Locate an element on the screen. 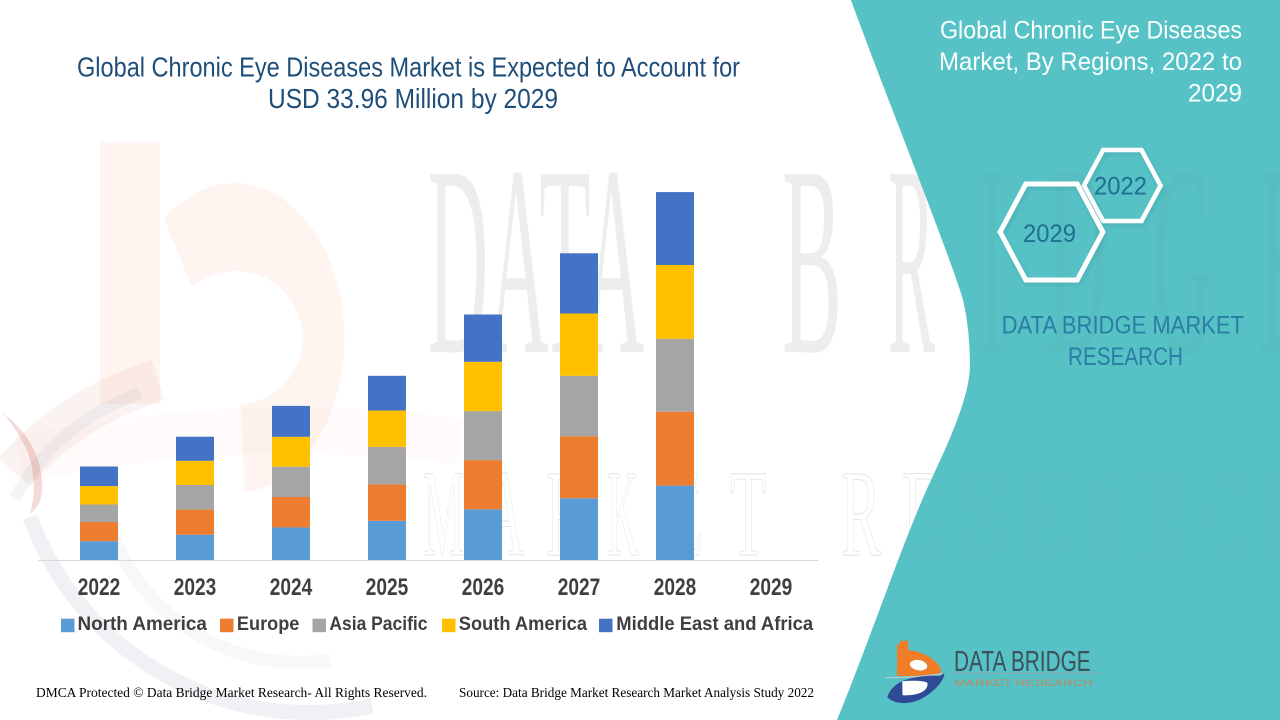  svg-text: RESEARCH is located at coordinates (1125, 357).